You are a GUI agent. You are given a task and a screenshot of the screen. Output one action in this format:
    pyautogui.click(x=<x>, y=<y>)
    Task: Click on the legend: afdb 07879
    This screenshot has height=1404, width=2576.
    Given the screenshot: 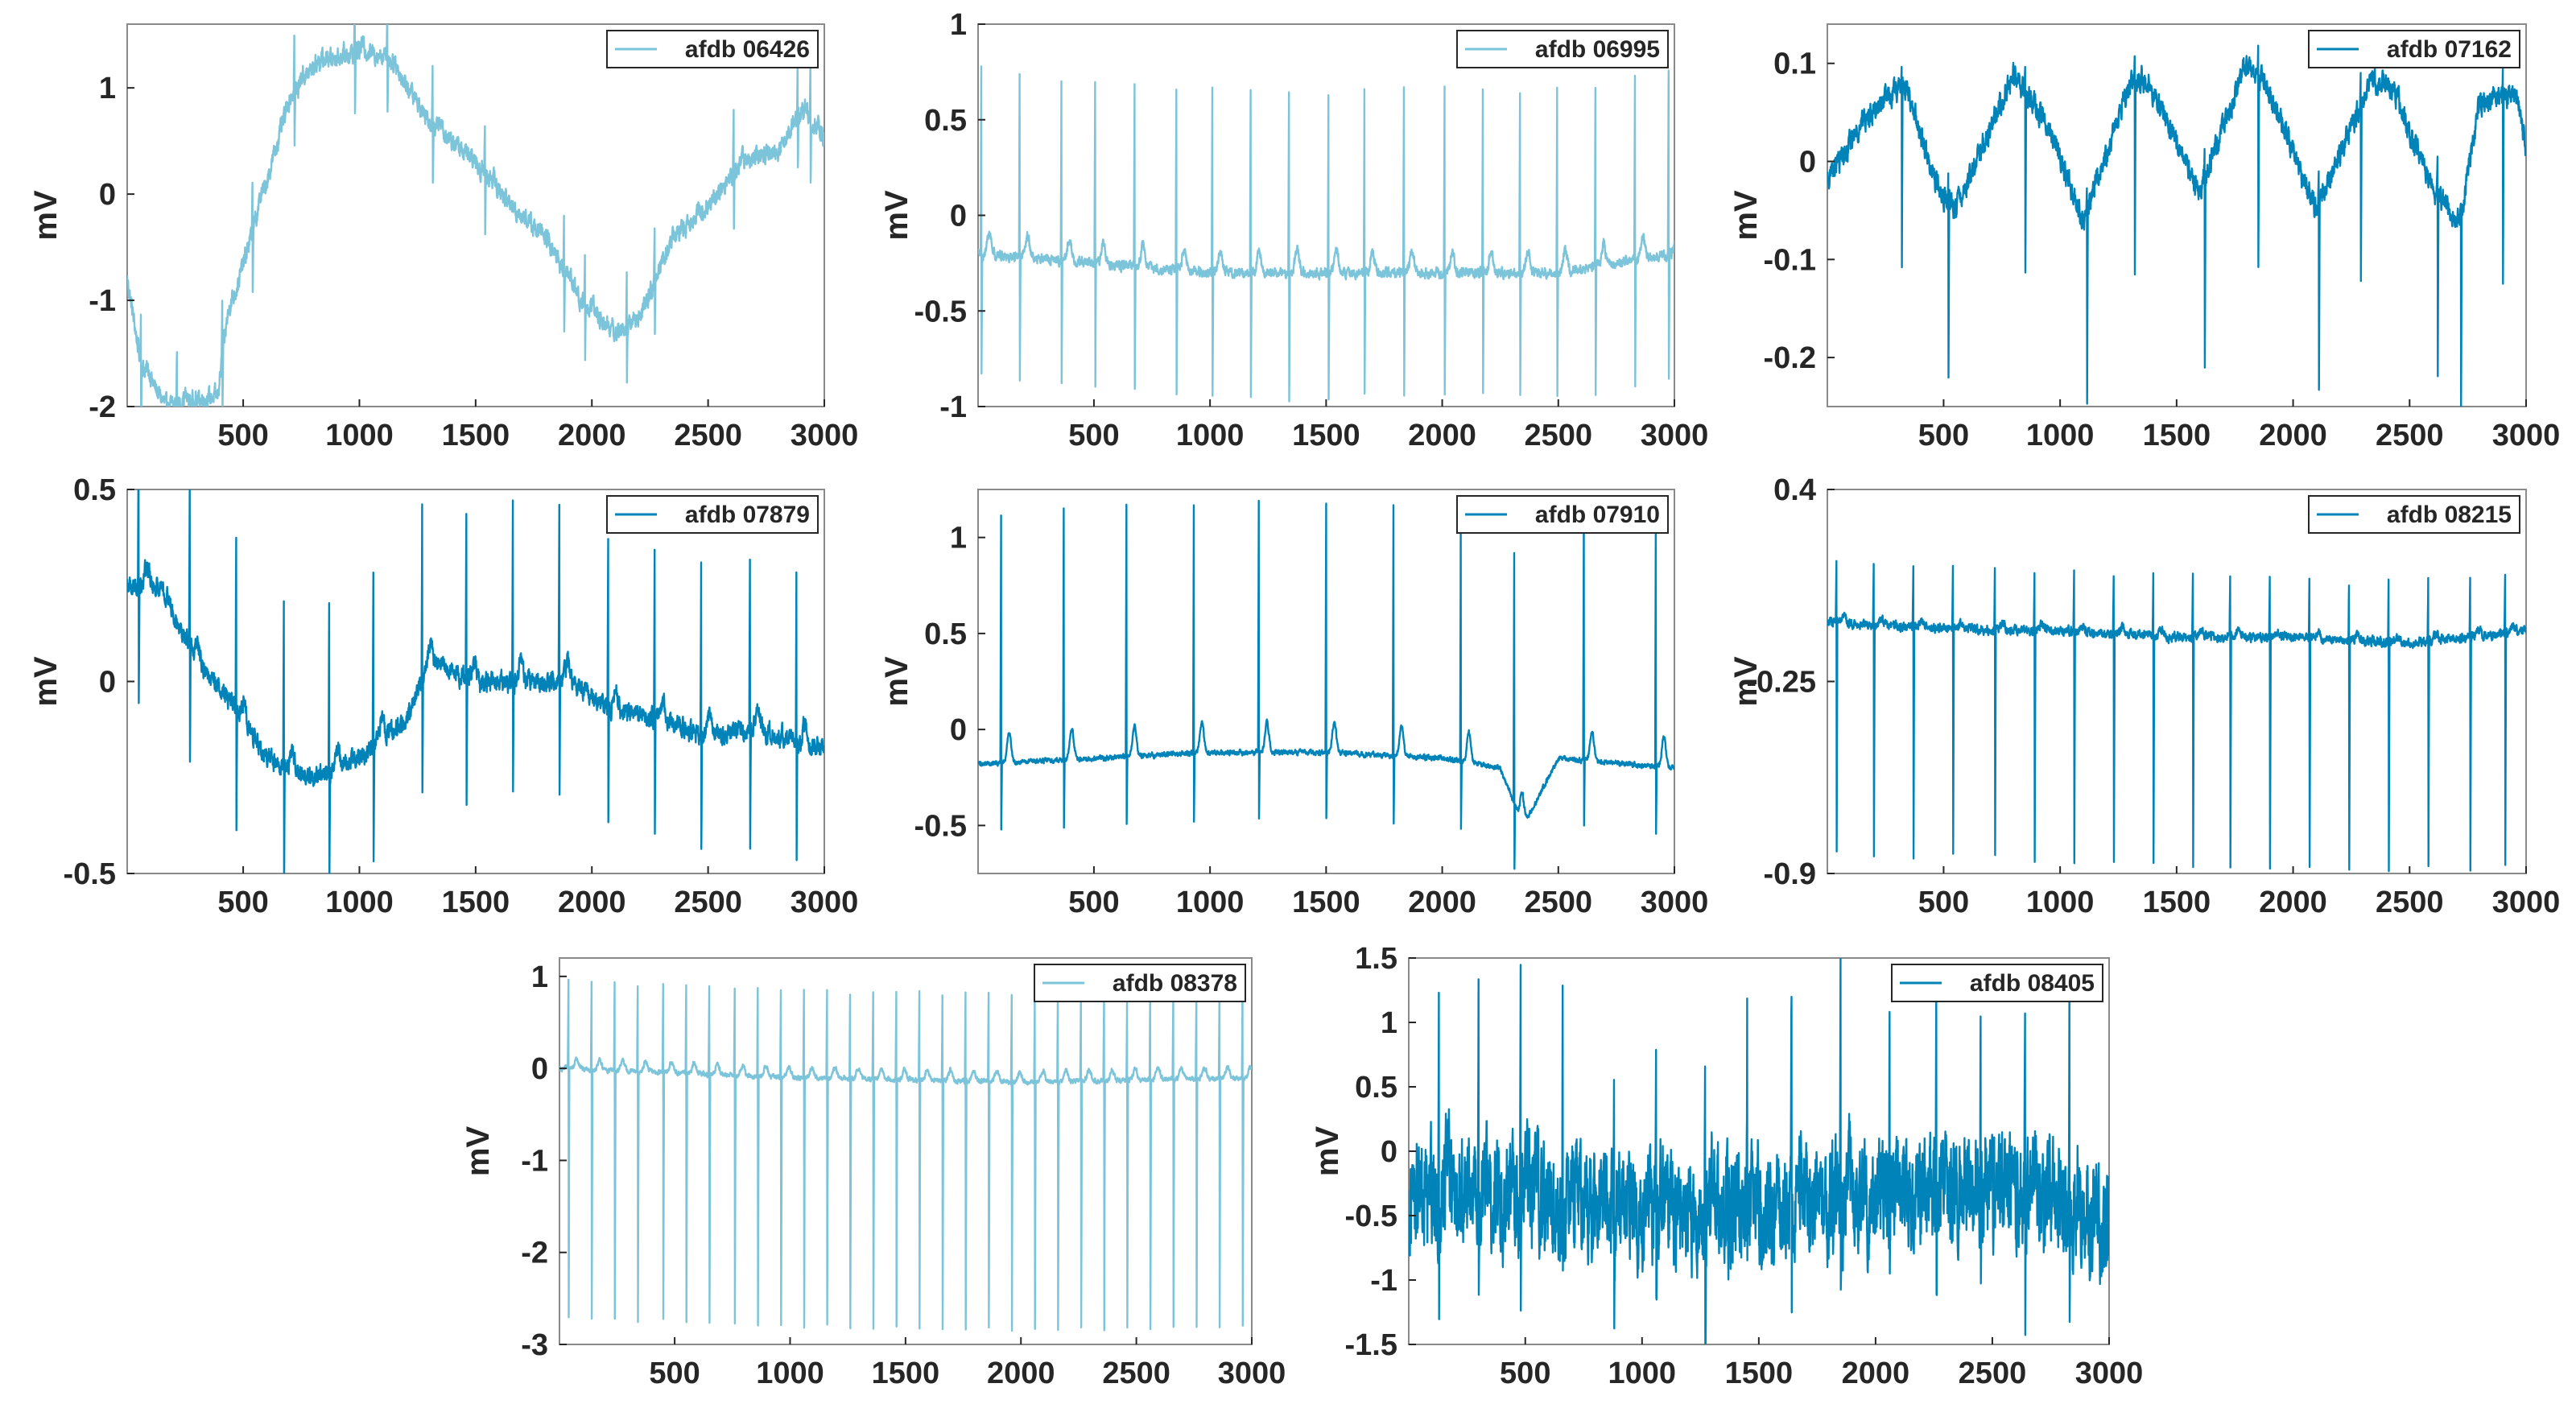 What is the action you would take?
    pyautogui.click(x=712, y=514)
    